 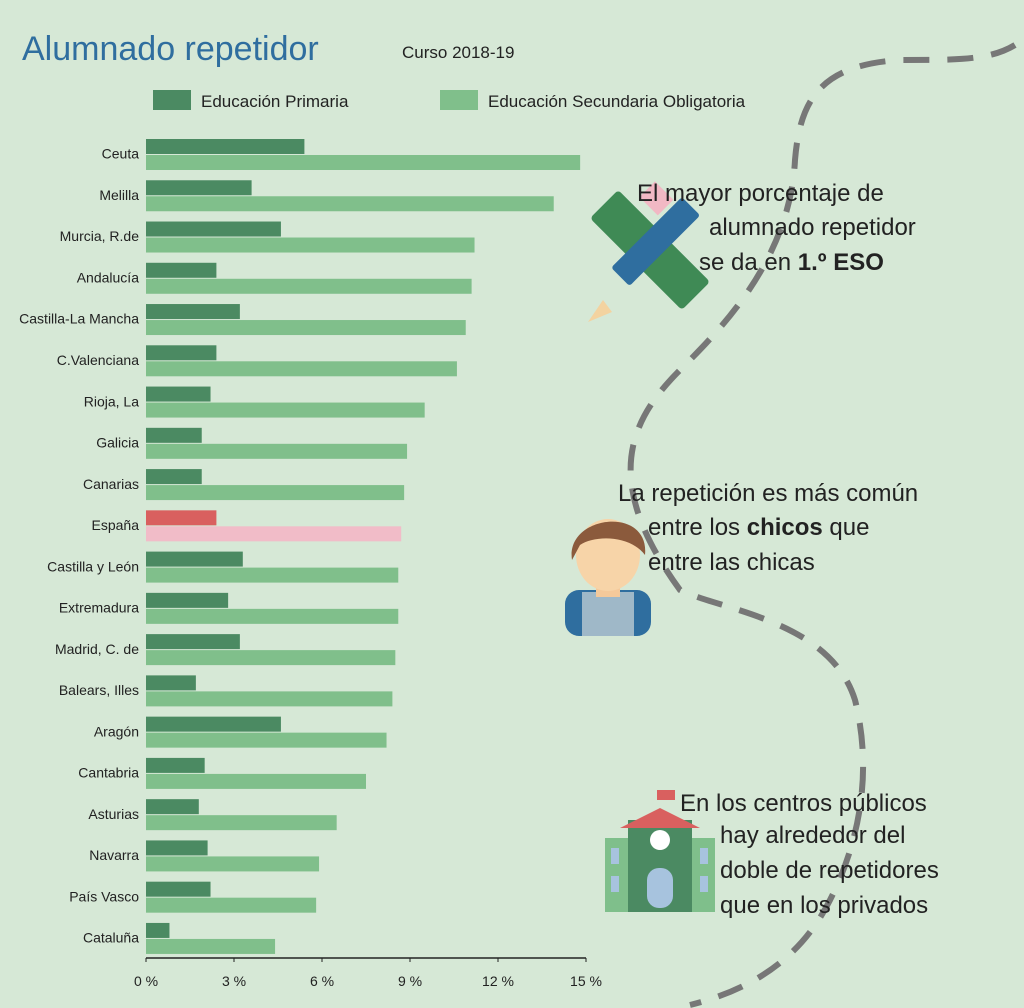 I want to click on x-tick-label: 15 %, so click(x=586, y=981).